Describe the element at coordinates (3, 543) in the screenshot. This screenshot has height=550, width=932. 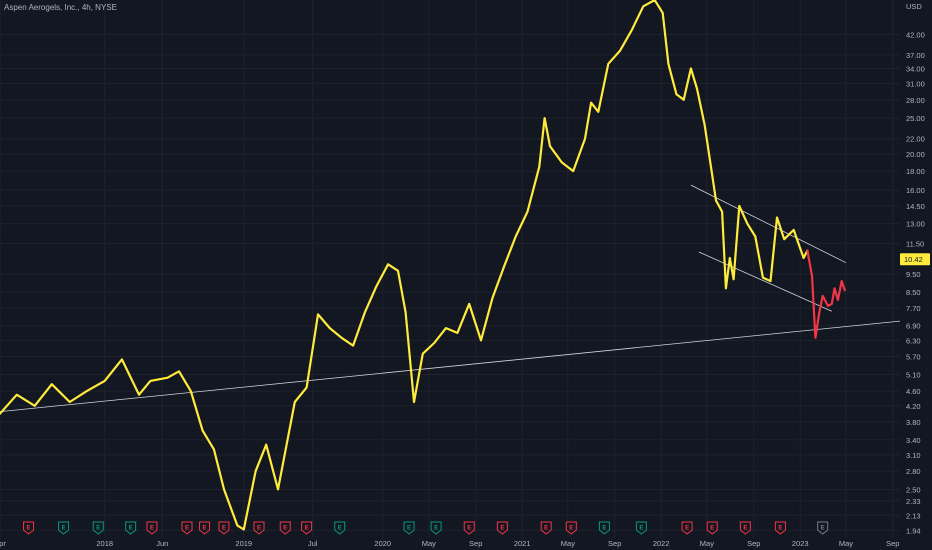
I see `x-tick-label: Apr` at that location.